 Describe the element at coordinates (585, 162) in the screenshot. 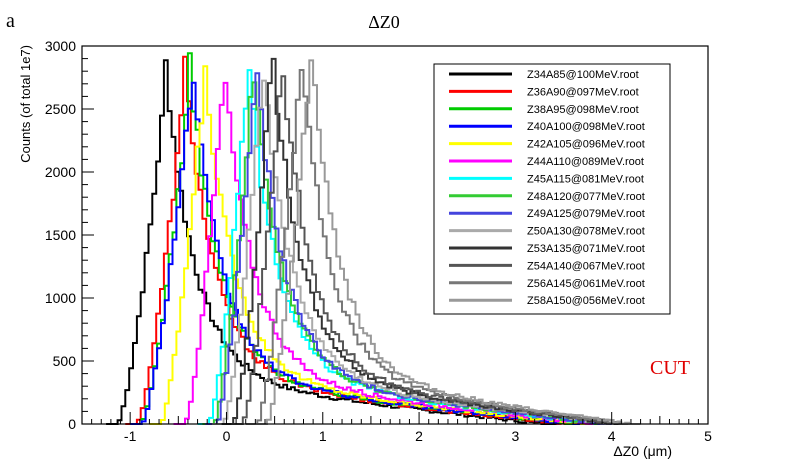

I see `legend-label: Z44A110@089MeV.root` at that location.